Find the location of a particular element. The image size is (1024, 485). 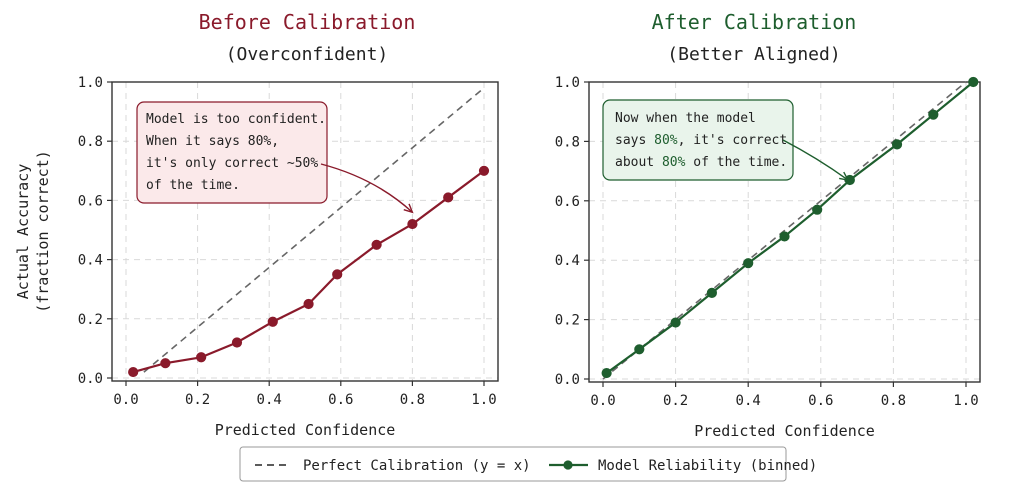

legend-label: Model Reliability (binned) is located at coordinates (707, 466).